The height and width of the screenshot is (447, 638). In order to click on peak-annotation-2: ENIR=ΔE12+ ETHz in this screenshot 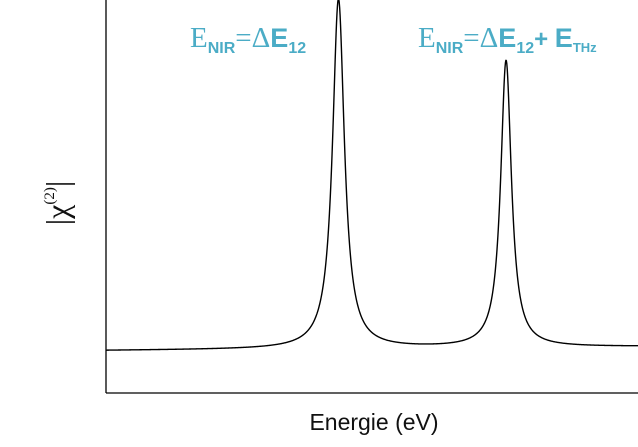, I will do `click(507, 39)`.